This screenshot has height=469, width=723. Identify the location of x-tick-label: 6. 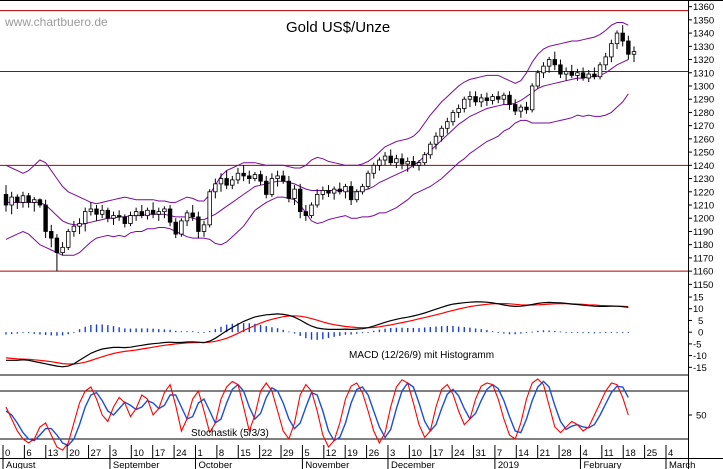
(28, 453).